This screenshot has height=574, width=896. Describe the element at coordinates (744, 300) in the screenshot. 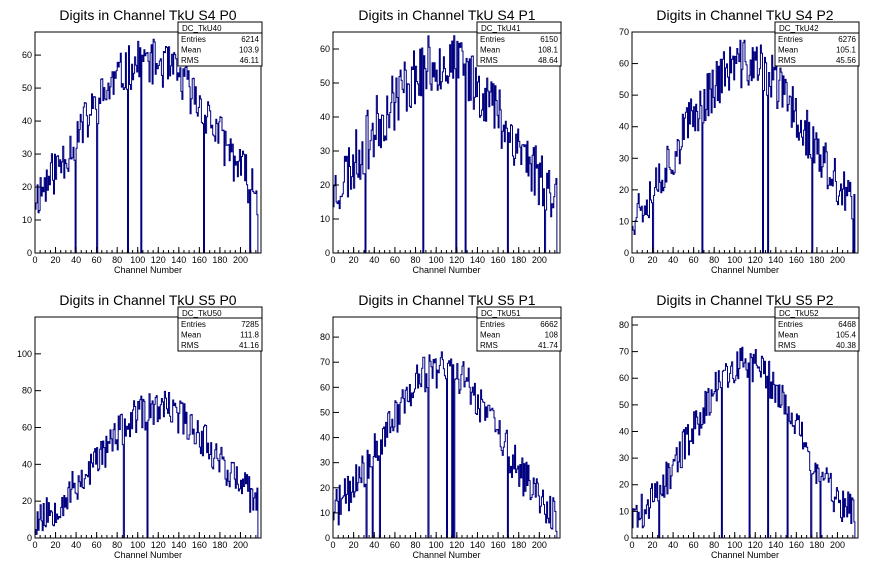

I see `chart-title: Digits in Channel TkU S5 P2` at that location.